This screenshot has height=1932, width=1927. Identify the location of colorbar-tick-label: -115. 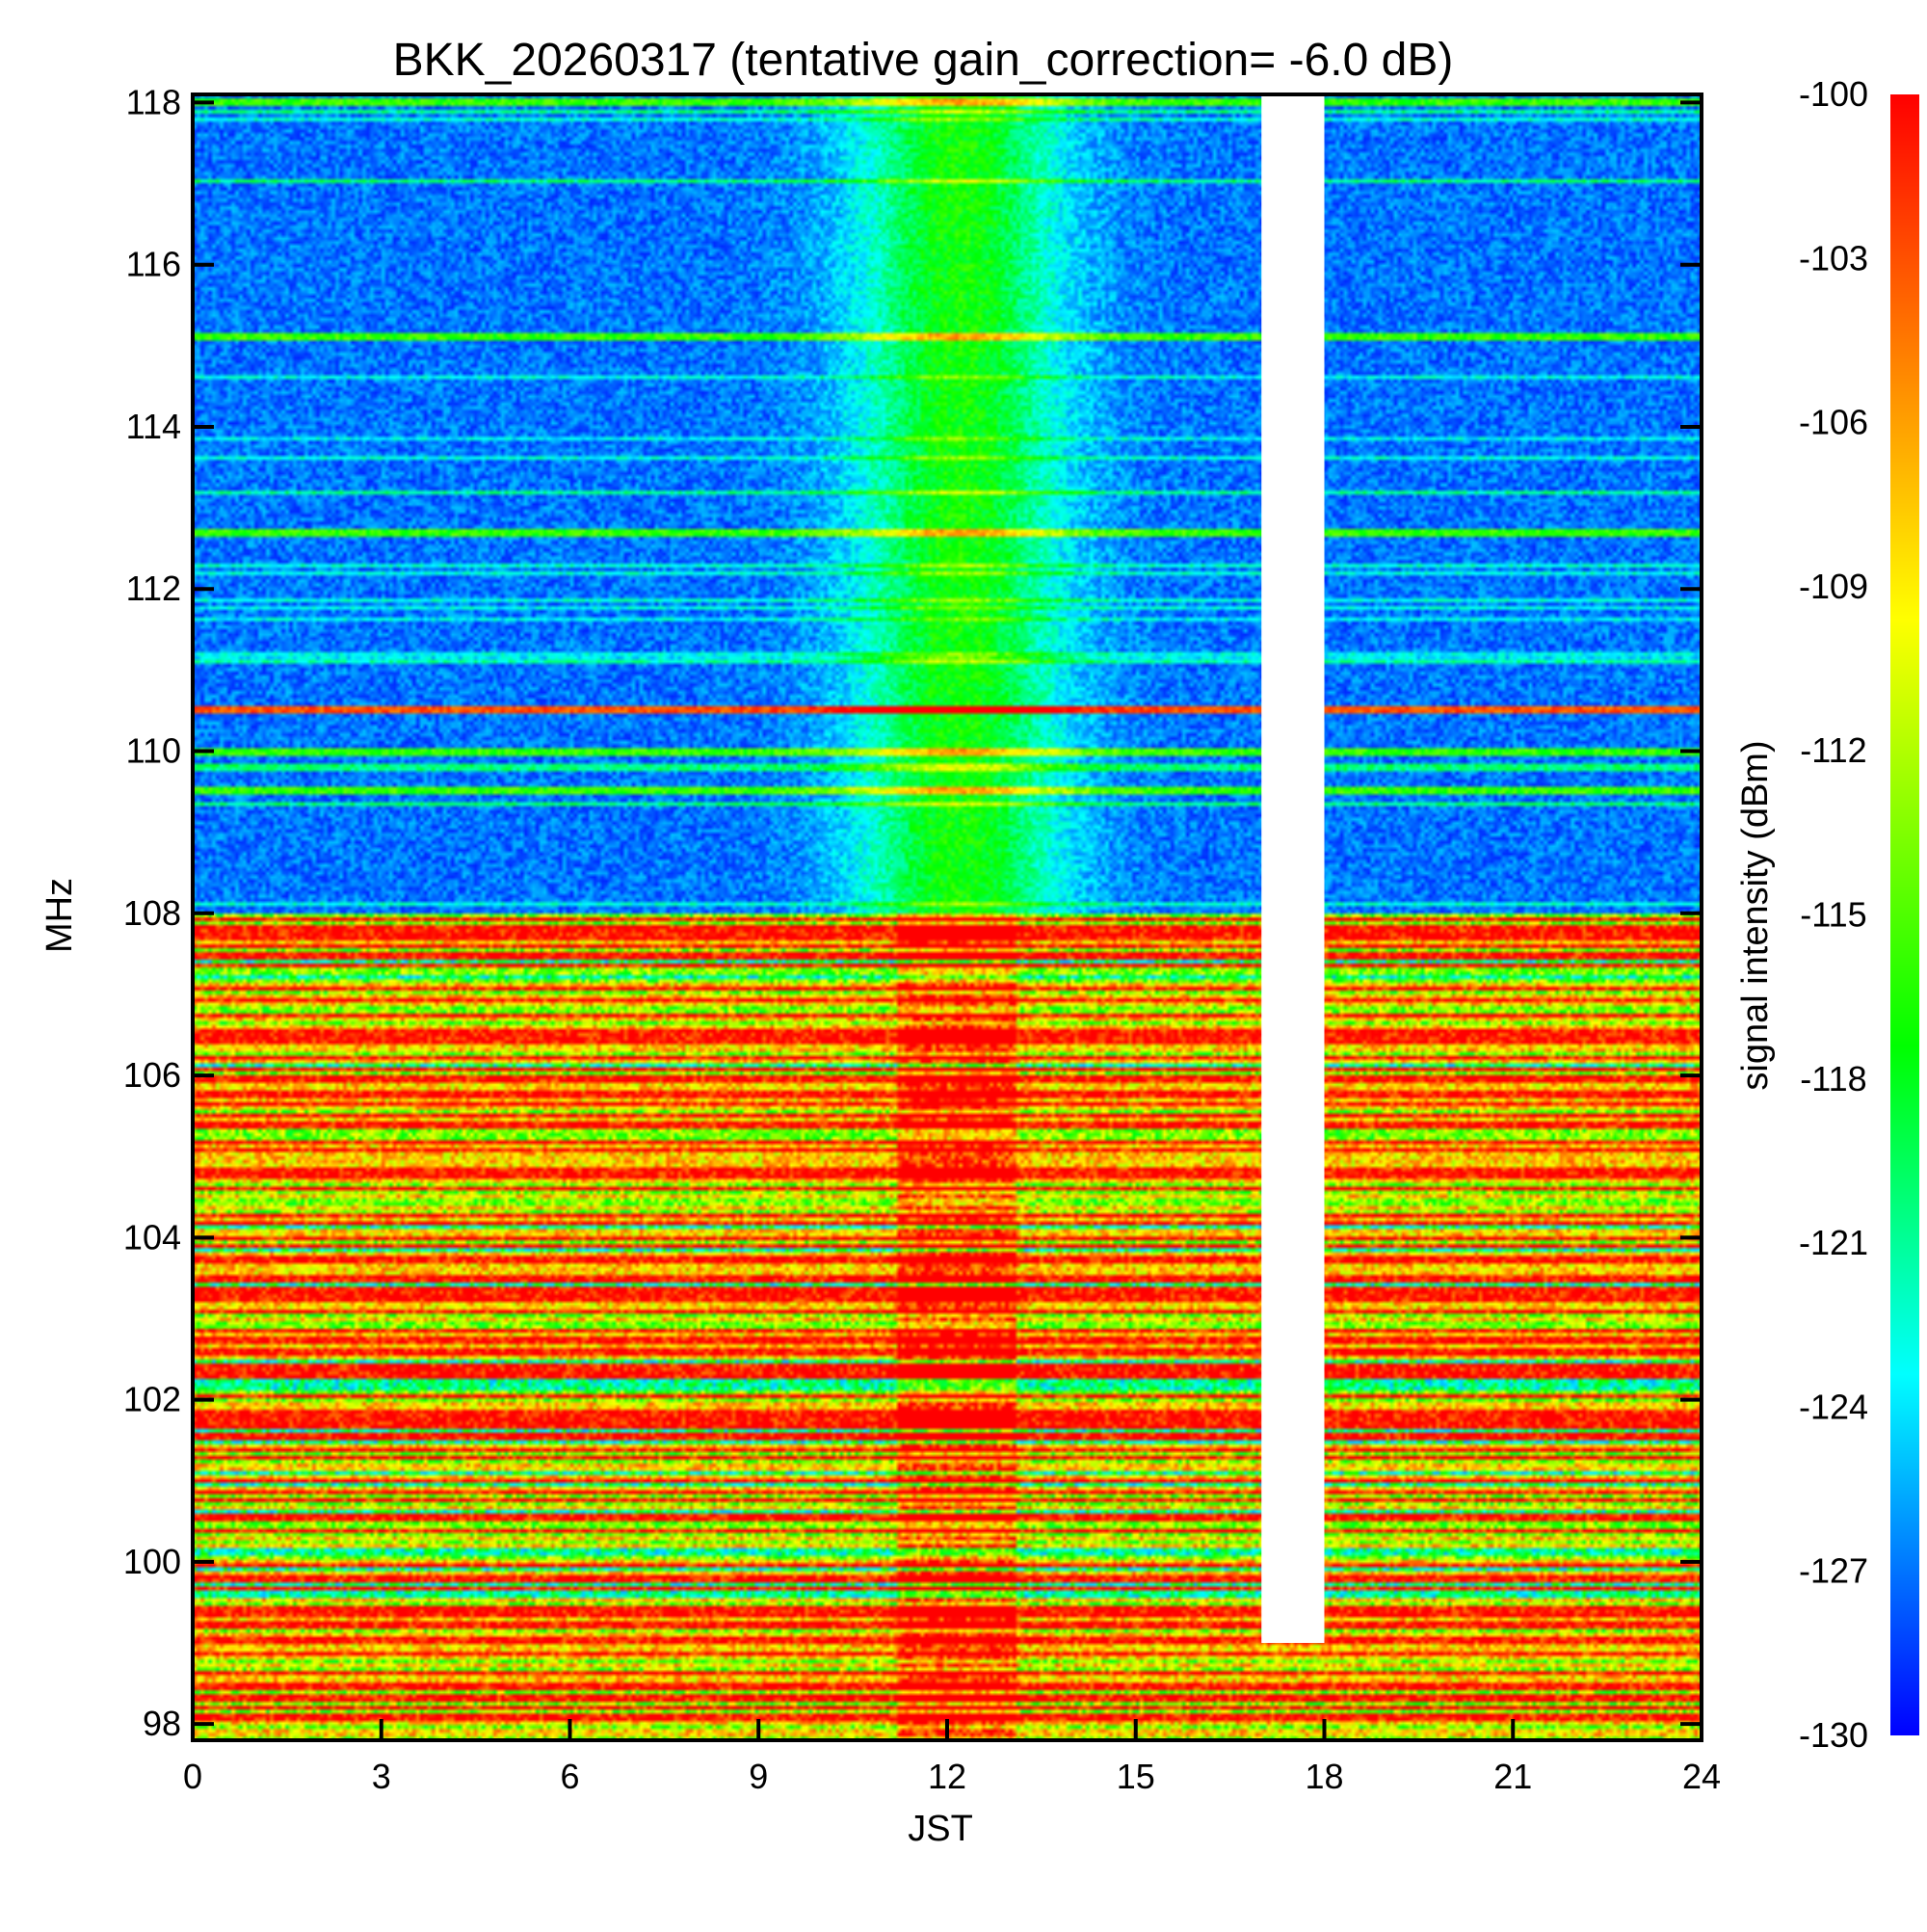
(1833, 915).